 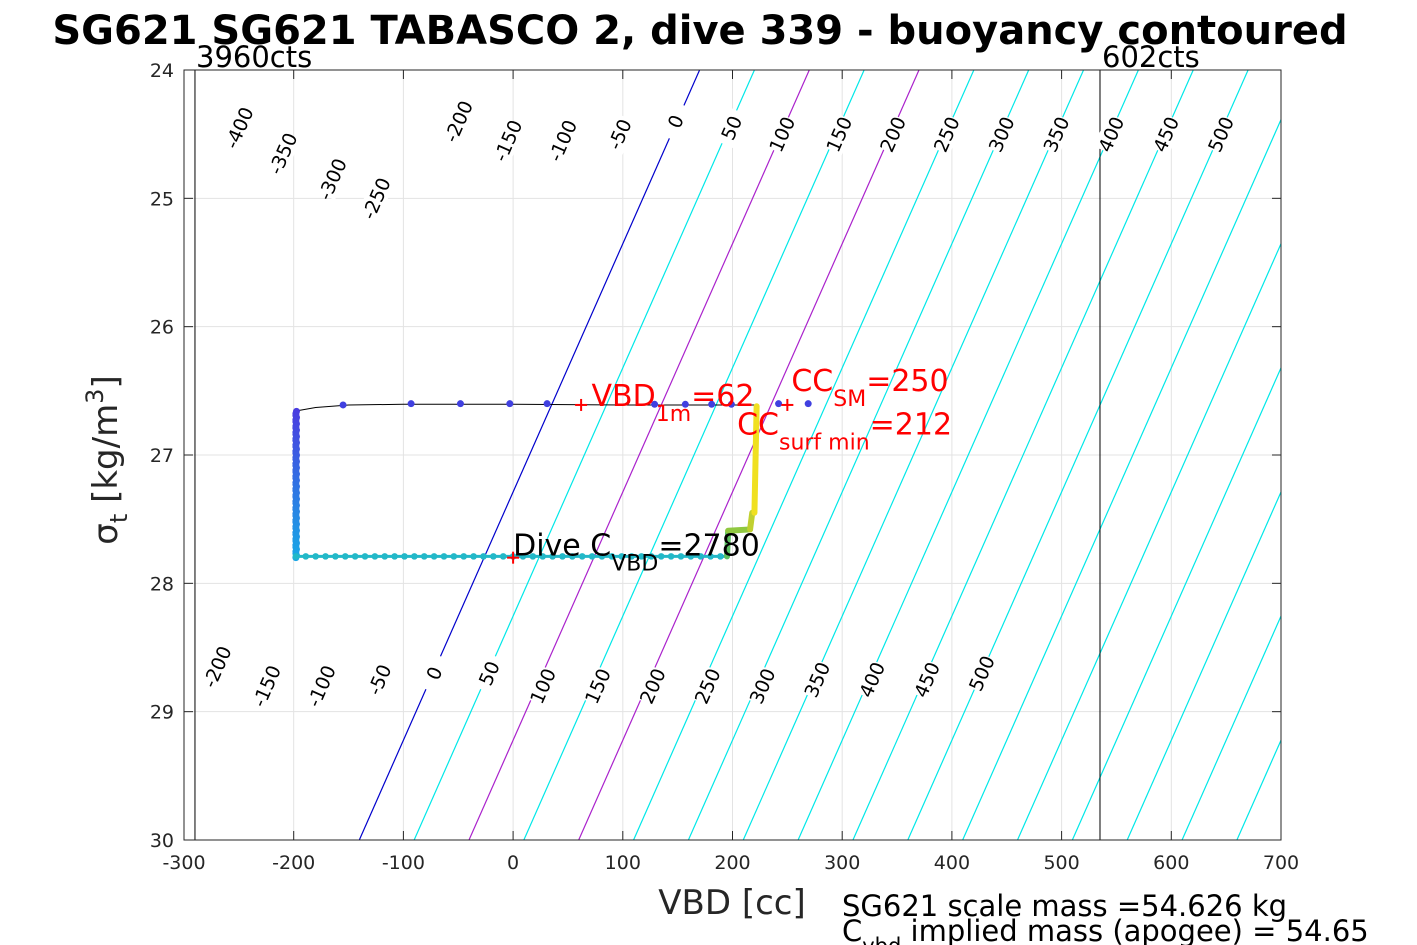 I want to click on x-axis-label: VBD [cc], so click(x=732, y=903).